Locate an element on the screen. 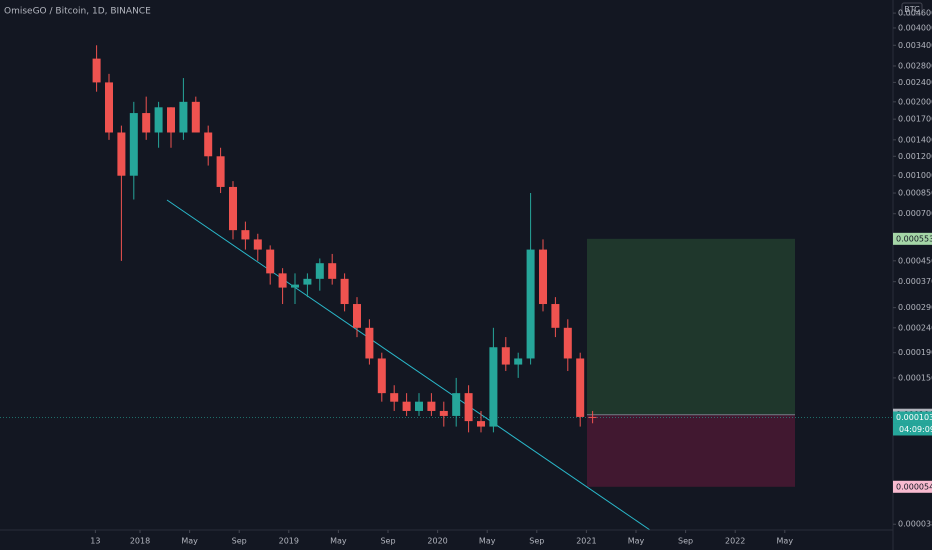 The width and height of the screenshot is (932, 550). y-tick-label: 0.0046000 is located at coordinates (915, 13).